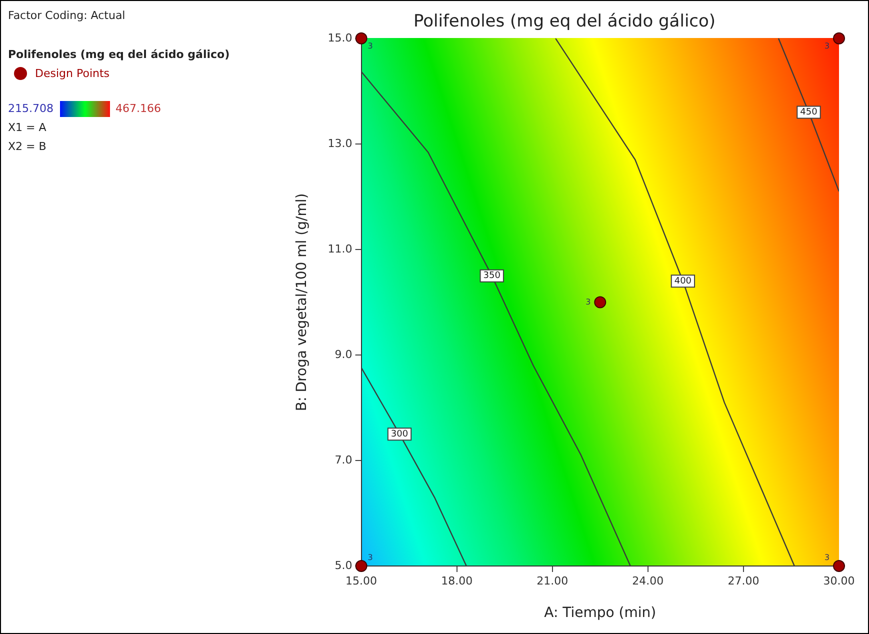 The height and width of the screenshot is (634, 869). What do you see at coordinates (457, 581) in the screenshot?
I see `x-tick-label: 18.00` at bounding box center [457, 581].